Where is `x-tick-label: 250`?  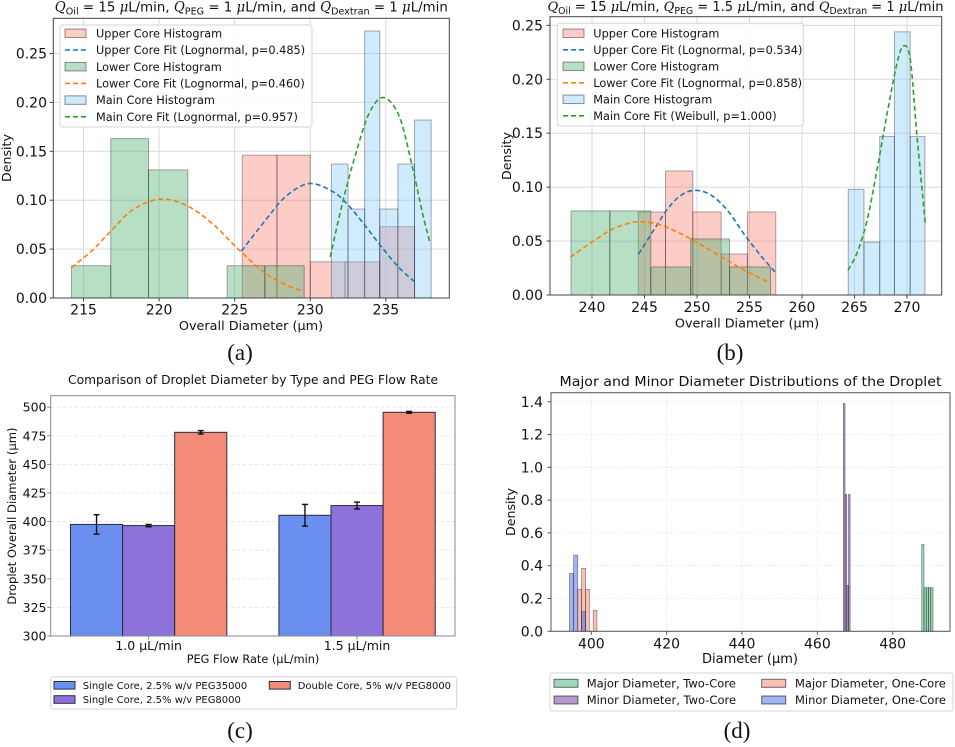
x-tick-label: 250 is located at coordinates (697, 308).